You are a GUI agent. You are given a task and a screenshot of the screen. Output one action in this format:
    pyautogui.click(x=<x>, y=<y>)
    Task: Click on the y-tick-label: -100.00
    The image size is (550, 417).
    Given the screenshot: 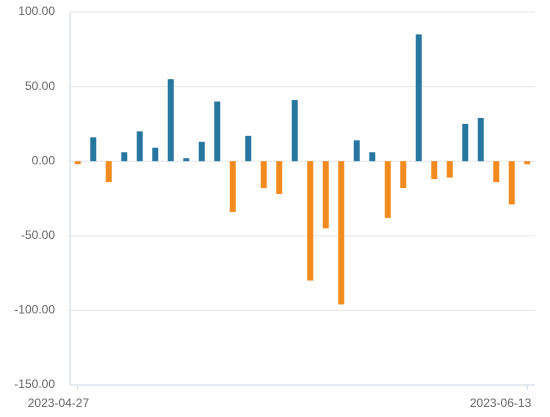 What is the action you would take?
    pyautogui.click(x=34, y=310)
    